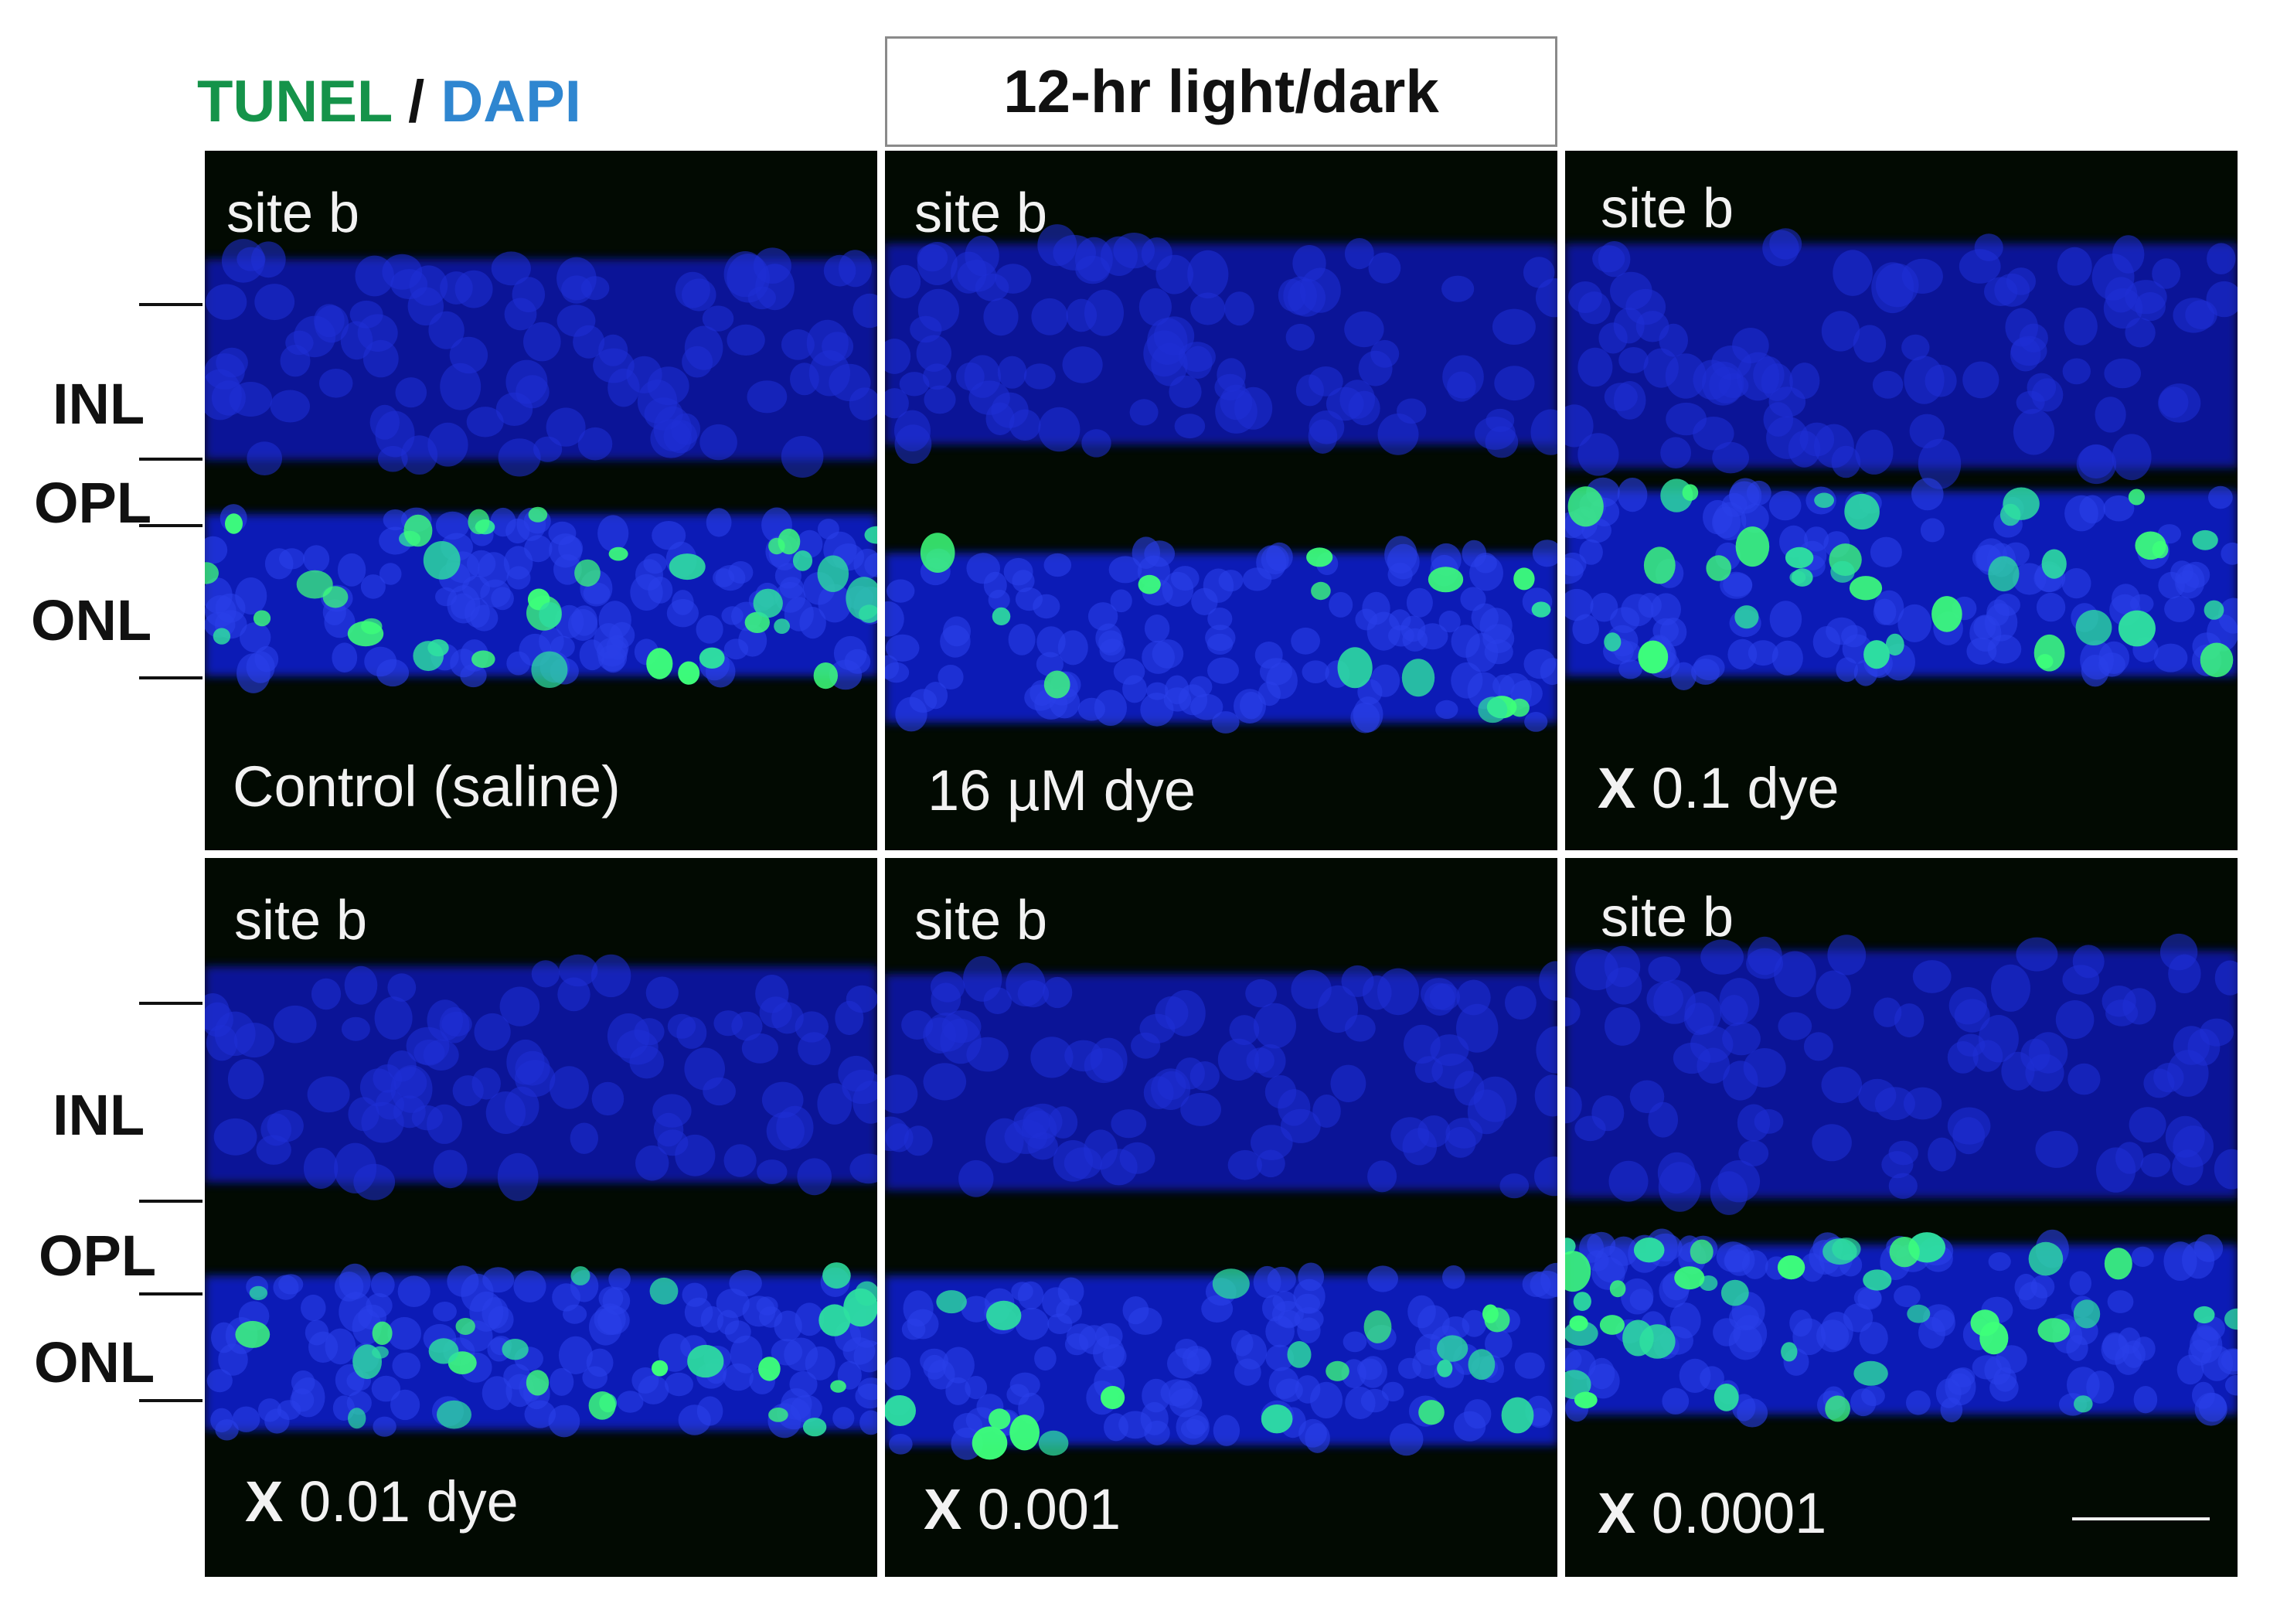 The image size is (2270, 1624). I want to click on layer-label-inl: INL, so click(99, 1115).